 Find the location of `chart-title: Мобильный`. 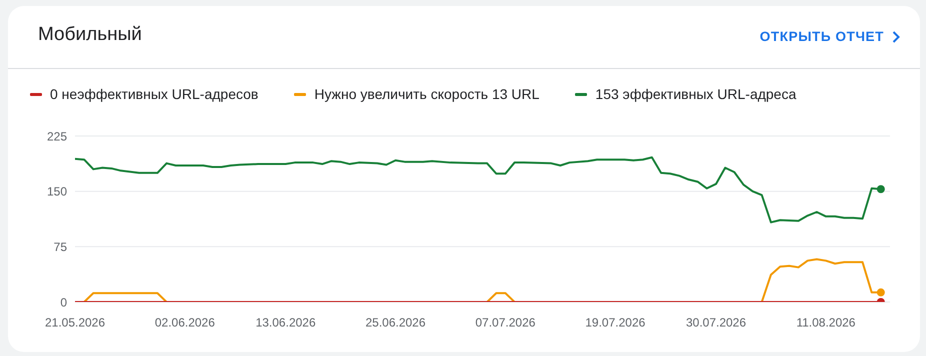

chart-title: Мобильный is located at coordinates (90, 35).